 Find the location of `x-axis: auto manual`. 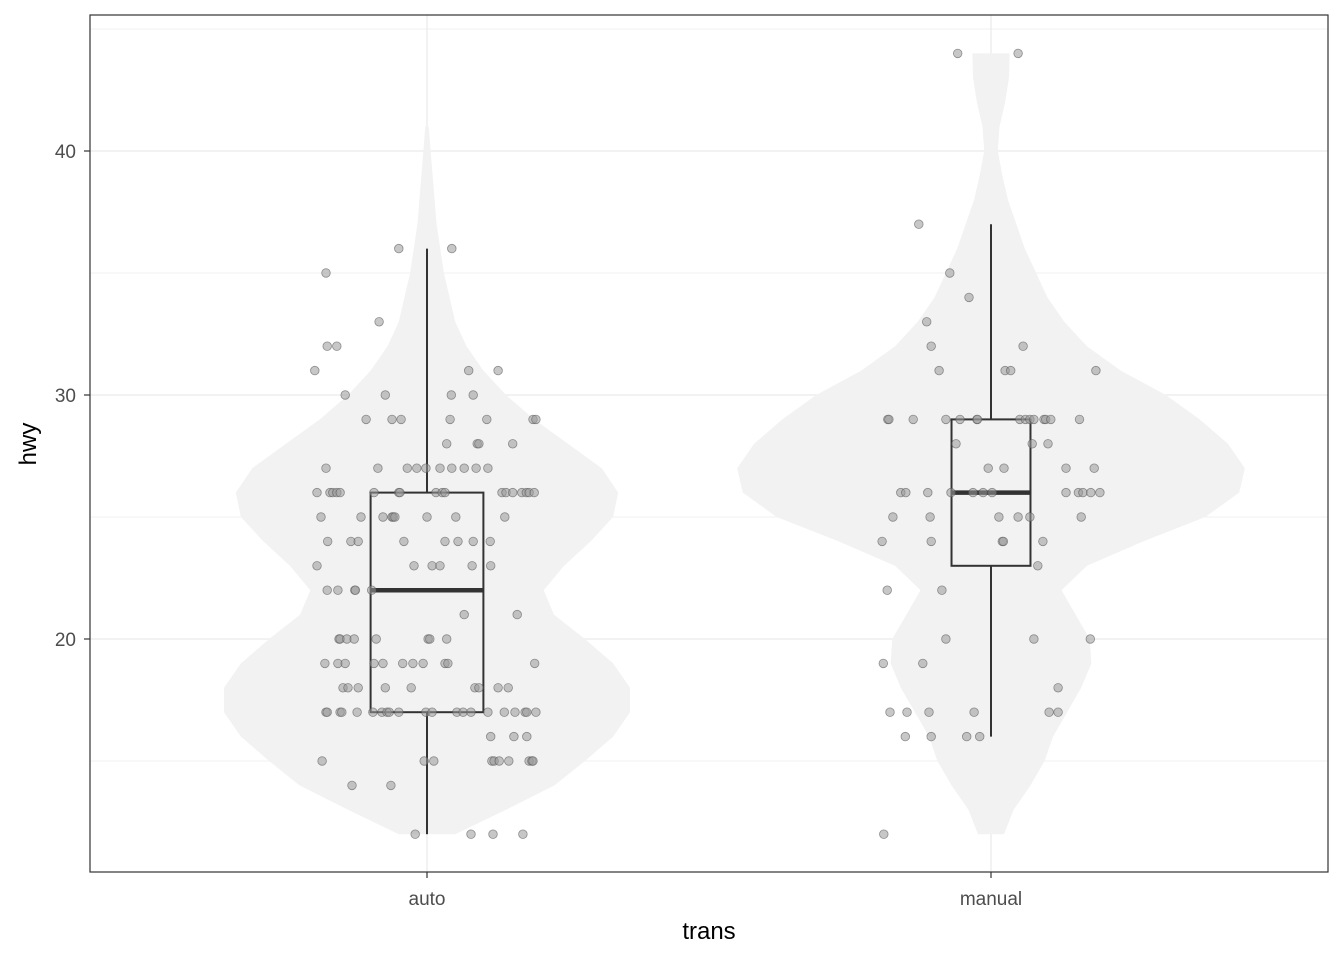

x-axis: auto manual is located at coordinates (715, 891).